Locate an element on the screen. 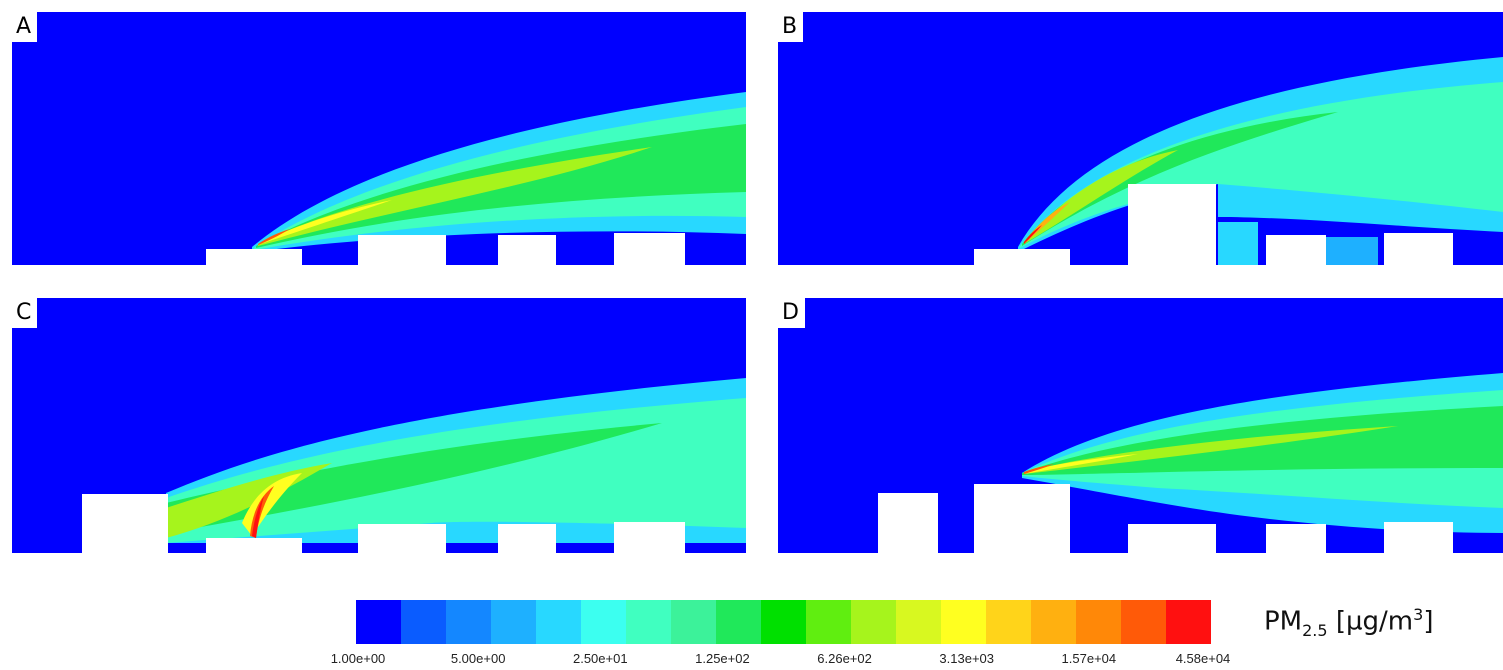 Image resolution: width=1503 pixels, height=670 pixels. color-scale-tick-label: 5.00e+00 is located at coordinates (478, 658).